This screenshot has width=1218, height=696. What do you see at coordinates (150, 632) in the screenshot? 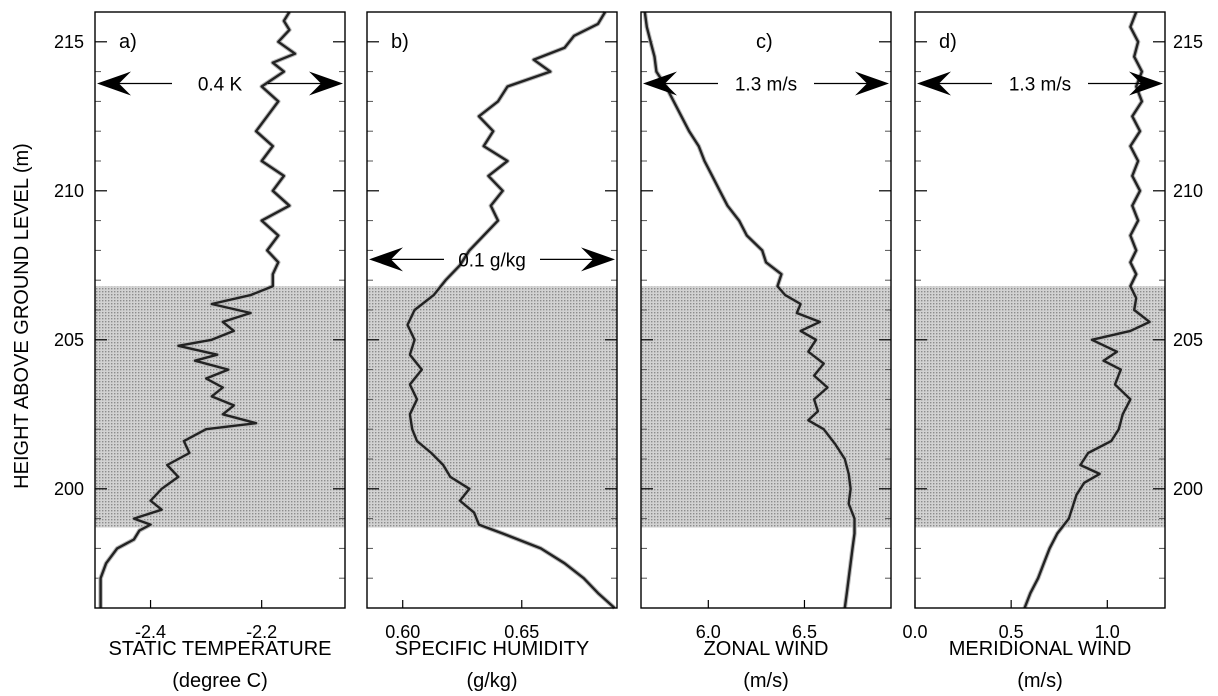
I see `x-tick-label-0: -2.4` at bounding box center [150, 632].